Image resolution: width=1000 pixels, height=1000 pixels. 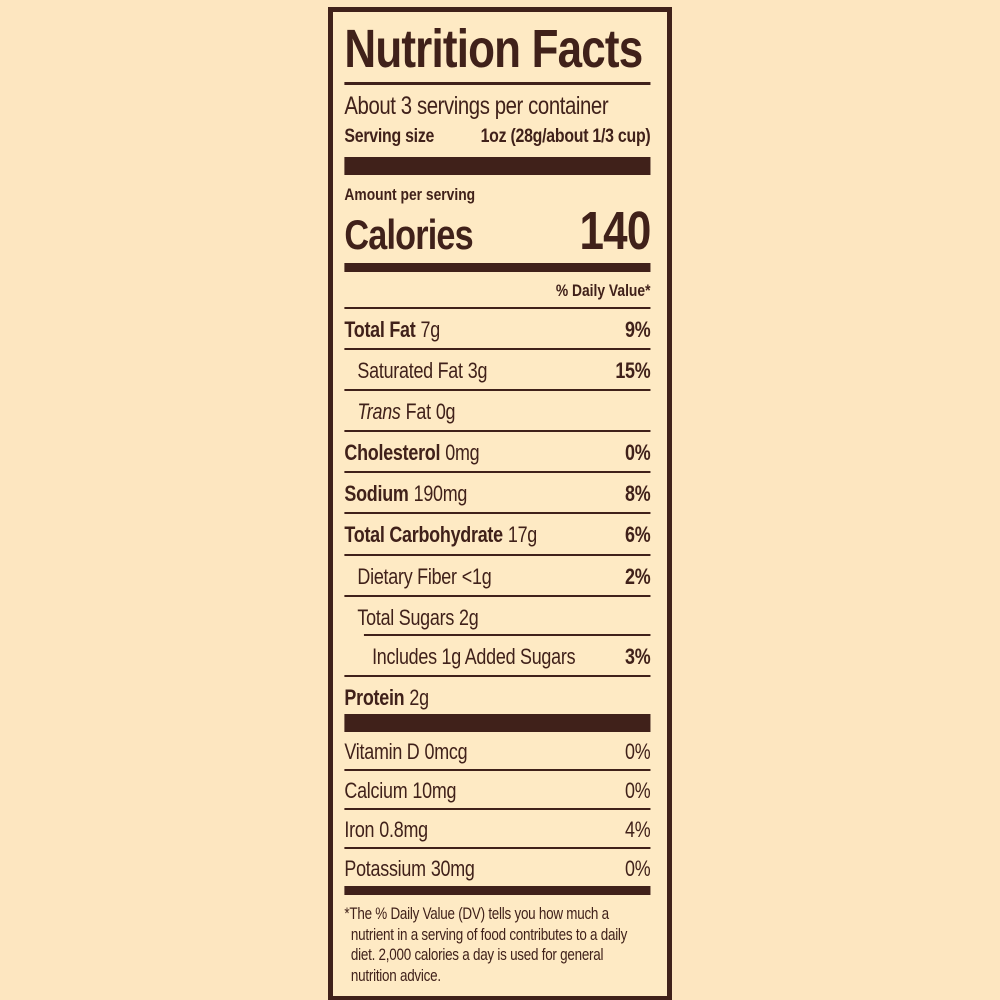 What do you see at coordinates (407, 576) in the screenshot?
I see `nutrient-name: Dietary Fiber` at bounding box center [407, 576].